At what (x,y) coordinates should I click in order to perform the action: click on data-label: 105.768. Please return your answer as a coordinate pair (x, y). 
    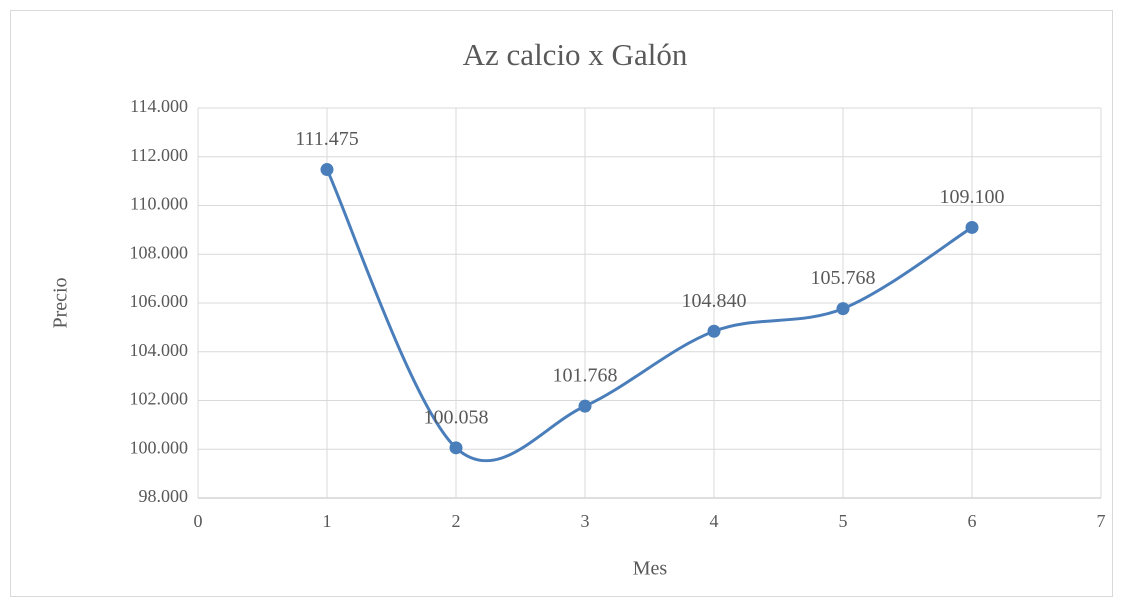
    Looking at the image, I should click on (843, 278).